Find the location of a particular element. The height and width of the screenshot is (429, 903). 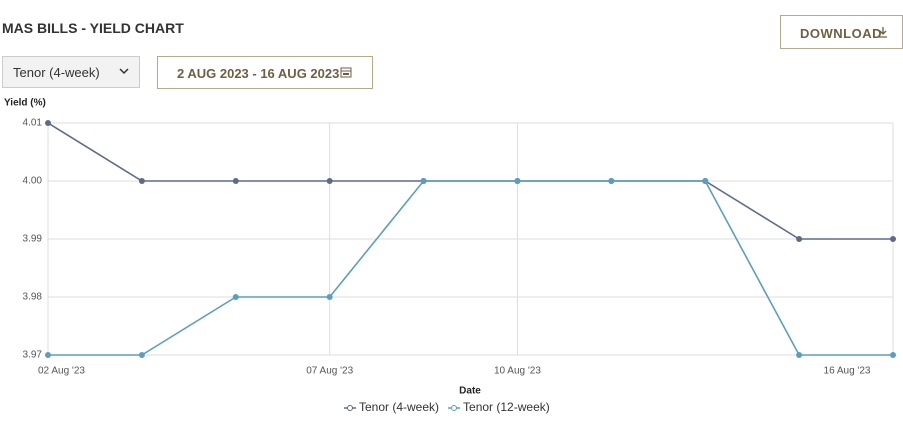

x-tick-label: 10 Aug '23 is located at coordinates (517, 371).